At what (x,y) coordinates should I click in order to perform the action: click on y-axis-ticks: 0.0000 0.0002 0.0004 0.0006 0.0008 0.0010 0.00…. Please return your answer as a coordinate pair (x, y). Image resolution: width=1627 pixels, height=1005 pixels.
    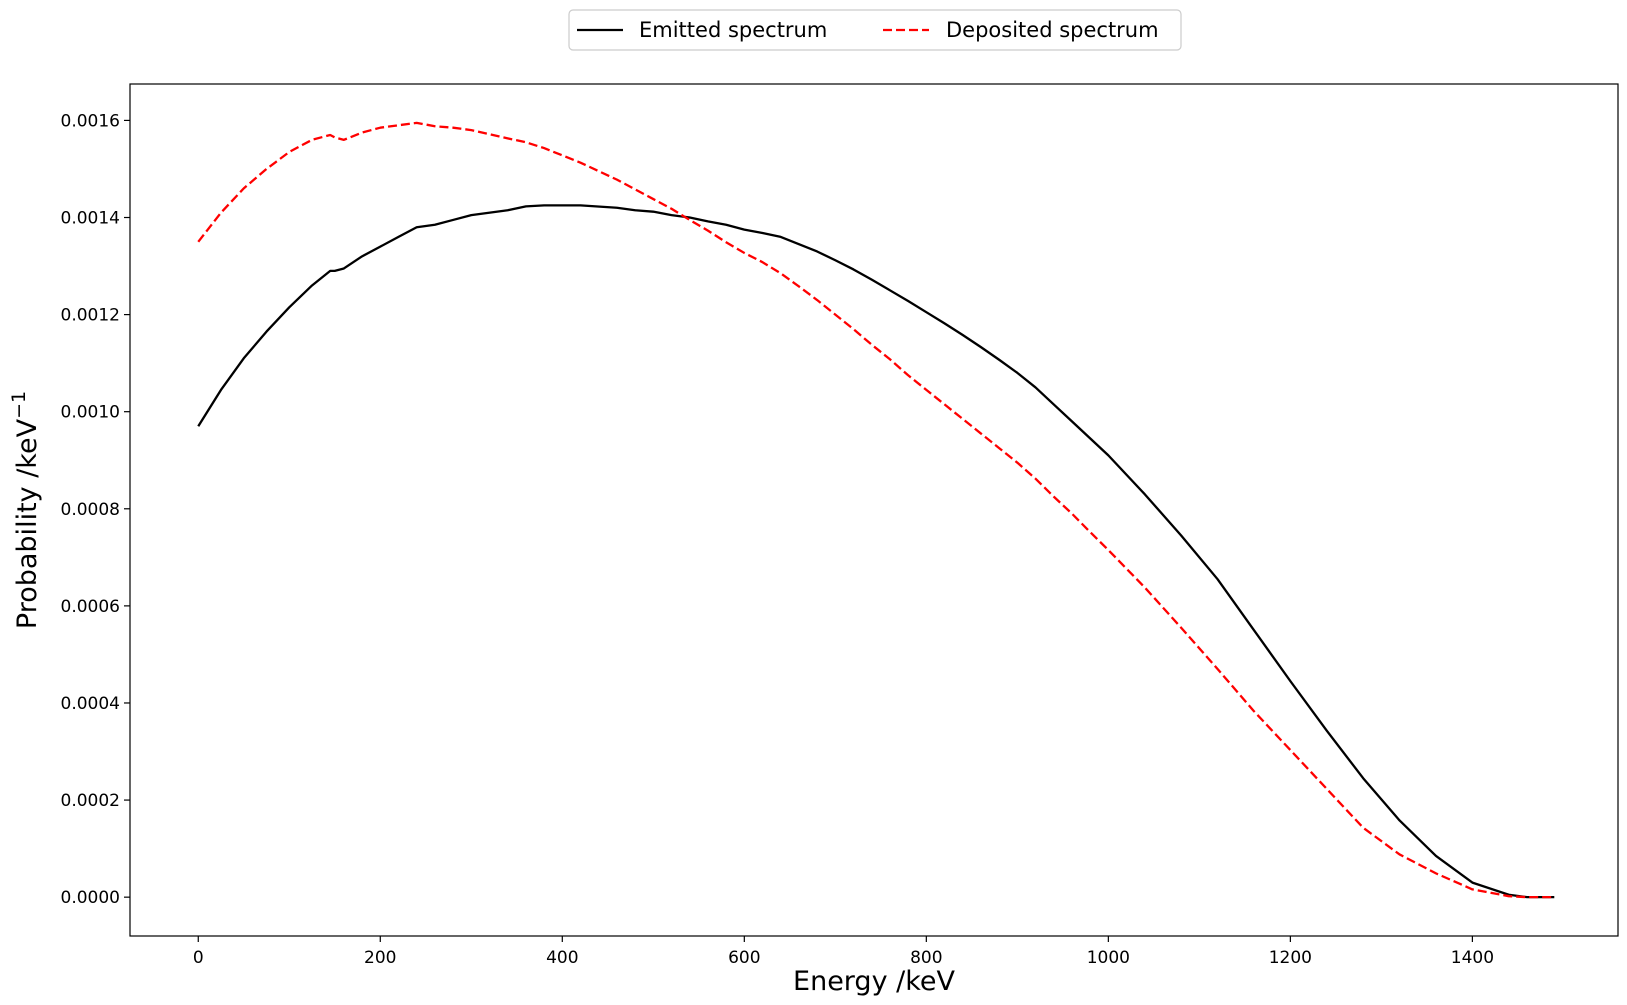
    Looking at the image, I should click on (95, 509).